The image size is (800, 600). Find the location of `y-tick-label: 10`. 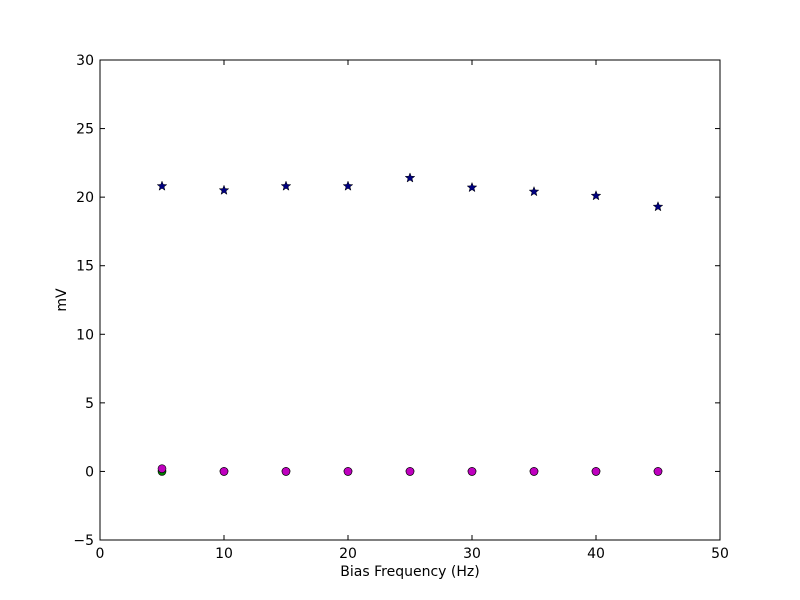

y-tick-label: 10 is located at coordinates (85, 335).